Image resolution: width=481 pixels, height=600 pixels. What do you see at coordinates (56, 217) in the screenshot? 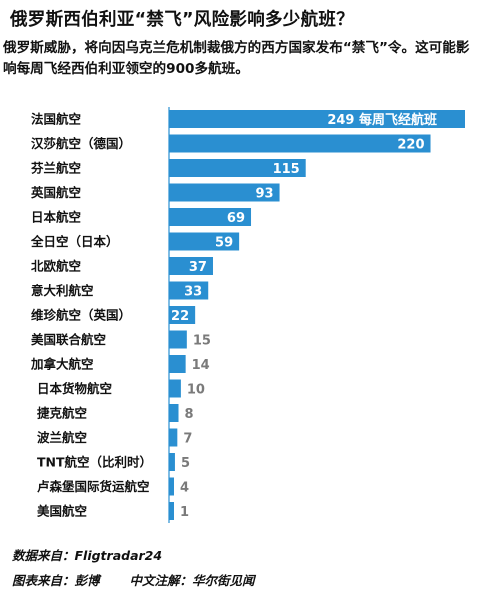
I see `category-label: 日本航空` at bounding box center [56, 217].